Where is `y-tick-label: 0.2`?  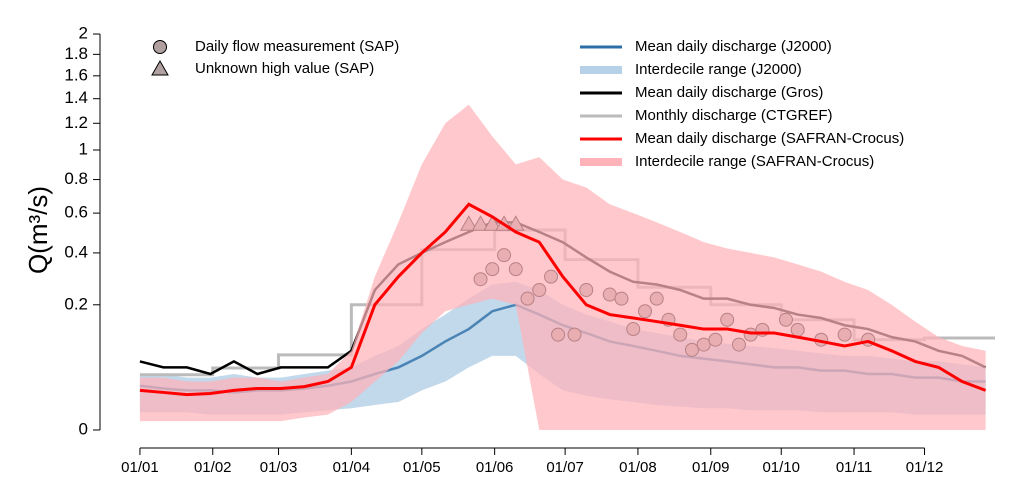 y-tick-label: 0.2 is located at coordinates (76, 303).